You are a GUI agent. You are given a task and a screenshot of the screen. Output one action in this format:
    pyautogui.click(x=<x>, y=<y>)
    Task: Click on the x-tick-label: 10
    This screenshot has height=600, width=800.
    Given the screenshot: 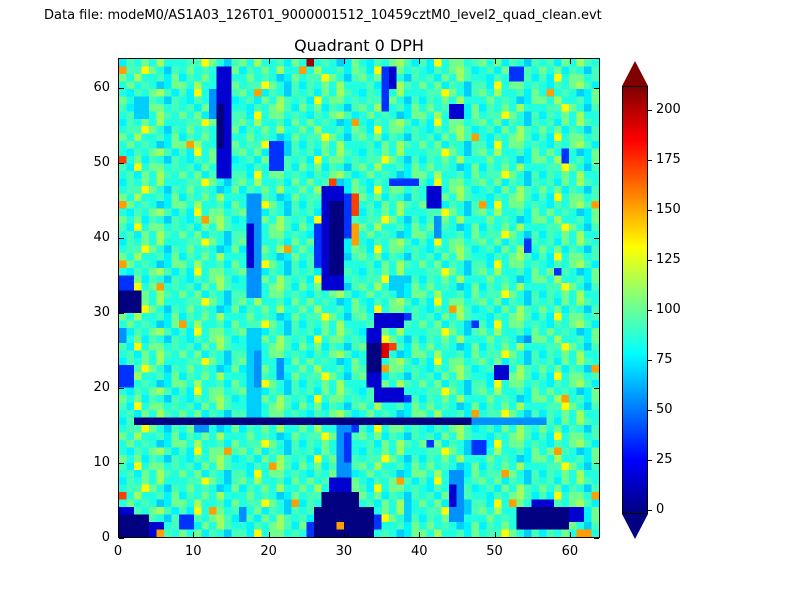 What is the action you would take?
    pyautogui.click(x=193, y=551)
    